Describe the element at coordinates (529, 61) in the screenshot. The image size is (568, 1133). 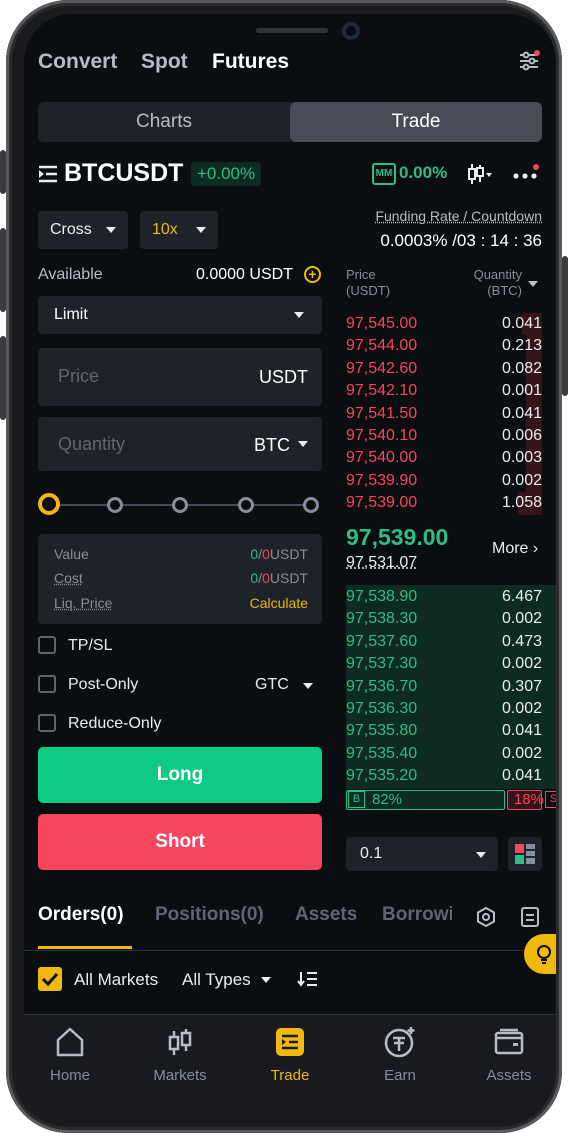
I see `settings-sliders-icon` at that location.